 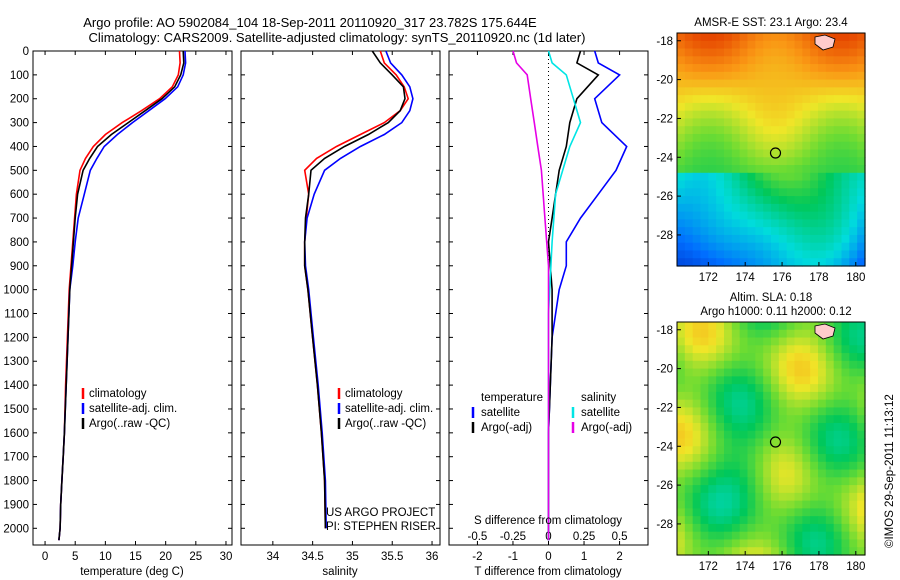 What do you see at coordinates (771, 298) in the screenshot?
I see `sla-map-title: Altim. SLA: 0.18` at bounding box center [771, 298].